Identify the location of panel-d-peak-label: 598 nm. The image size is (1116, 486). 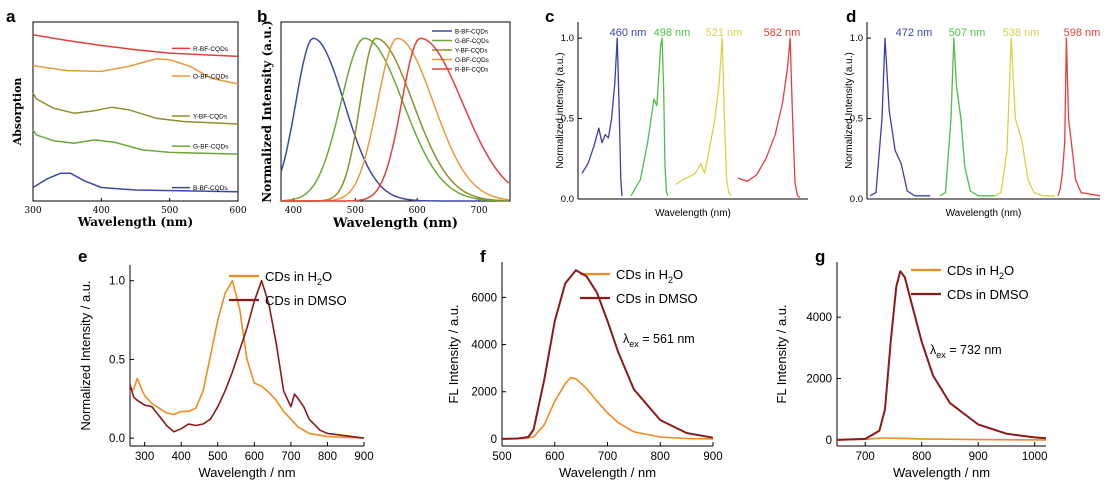
(1082, 33).